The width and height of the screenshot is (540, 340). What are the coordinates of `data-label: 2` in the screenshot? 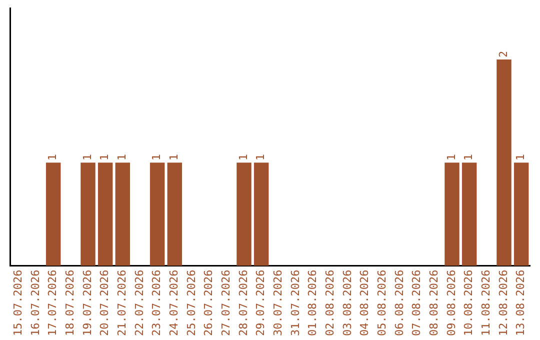 It's located at (503, 54).